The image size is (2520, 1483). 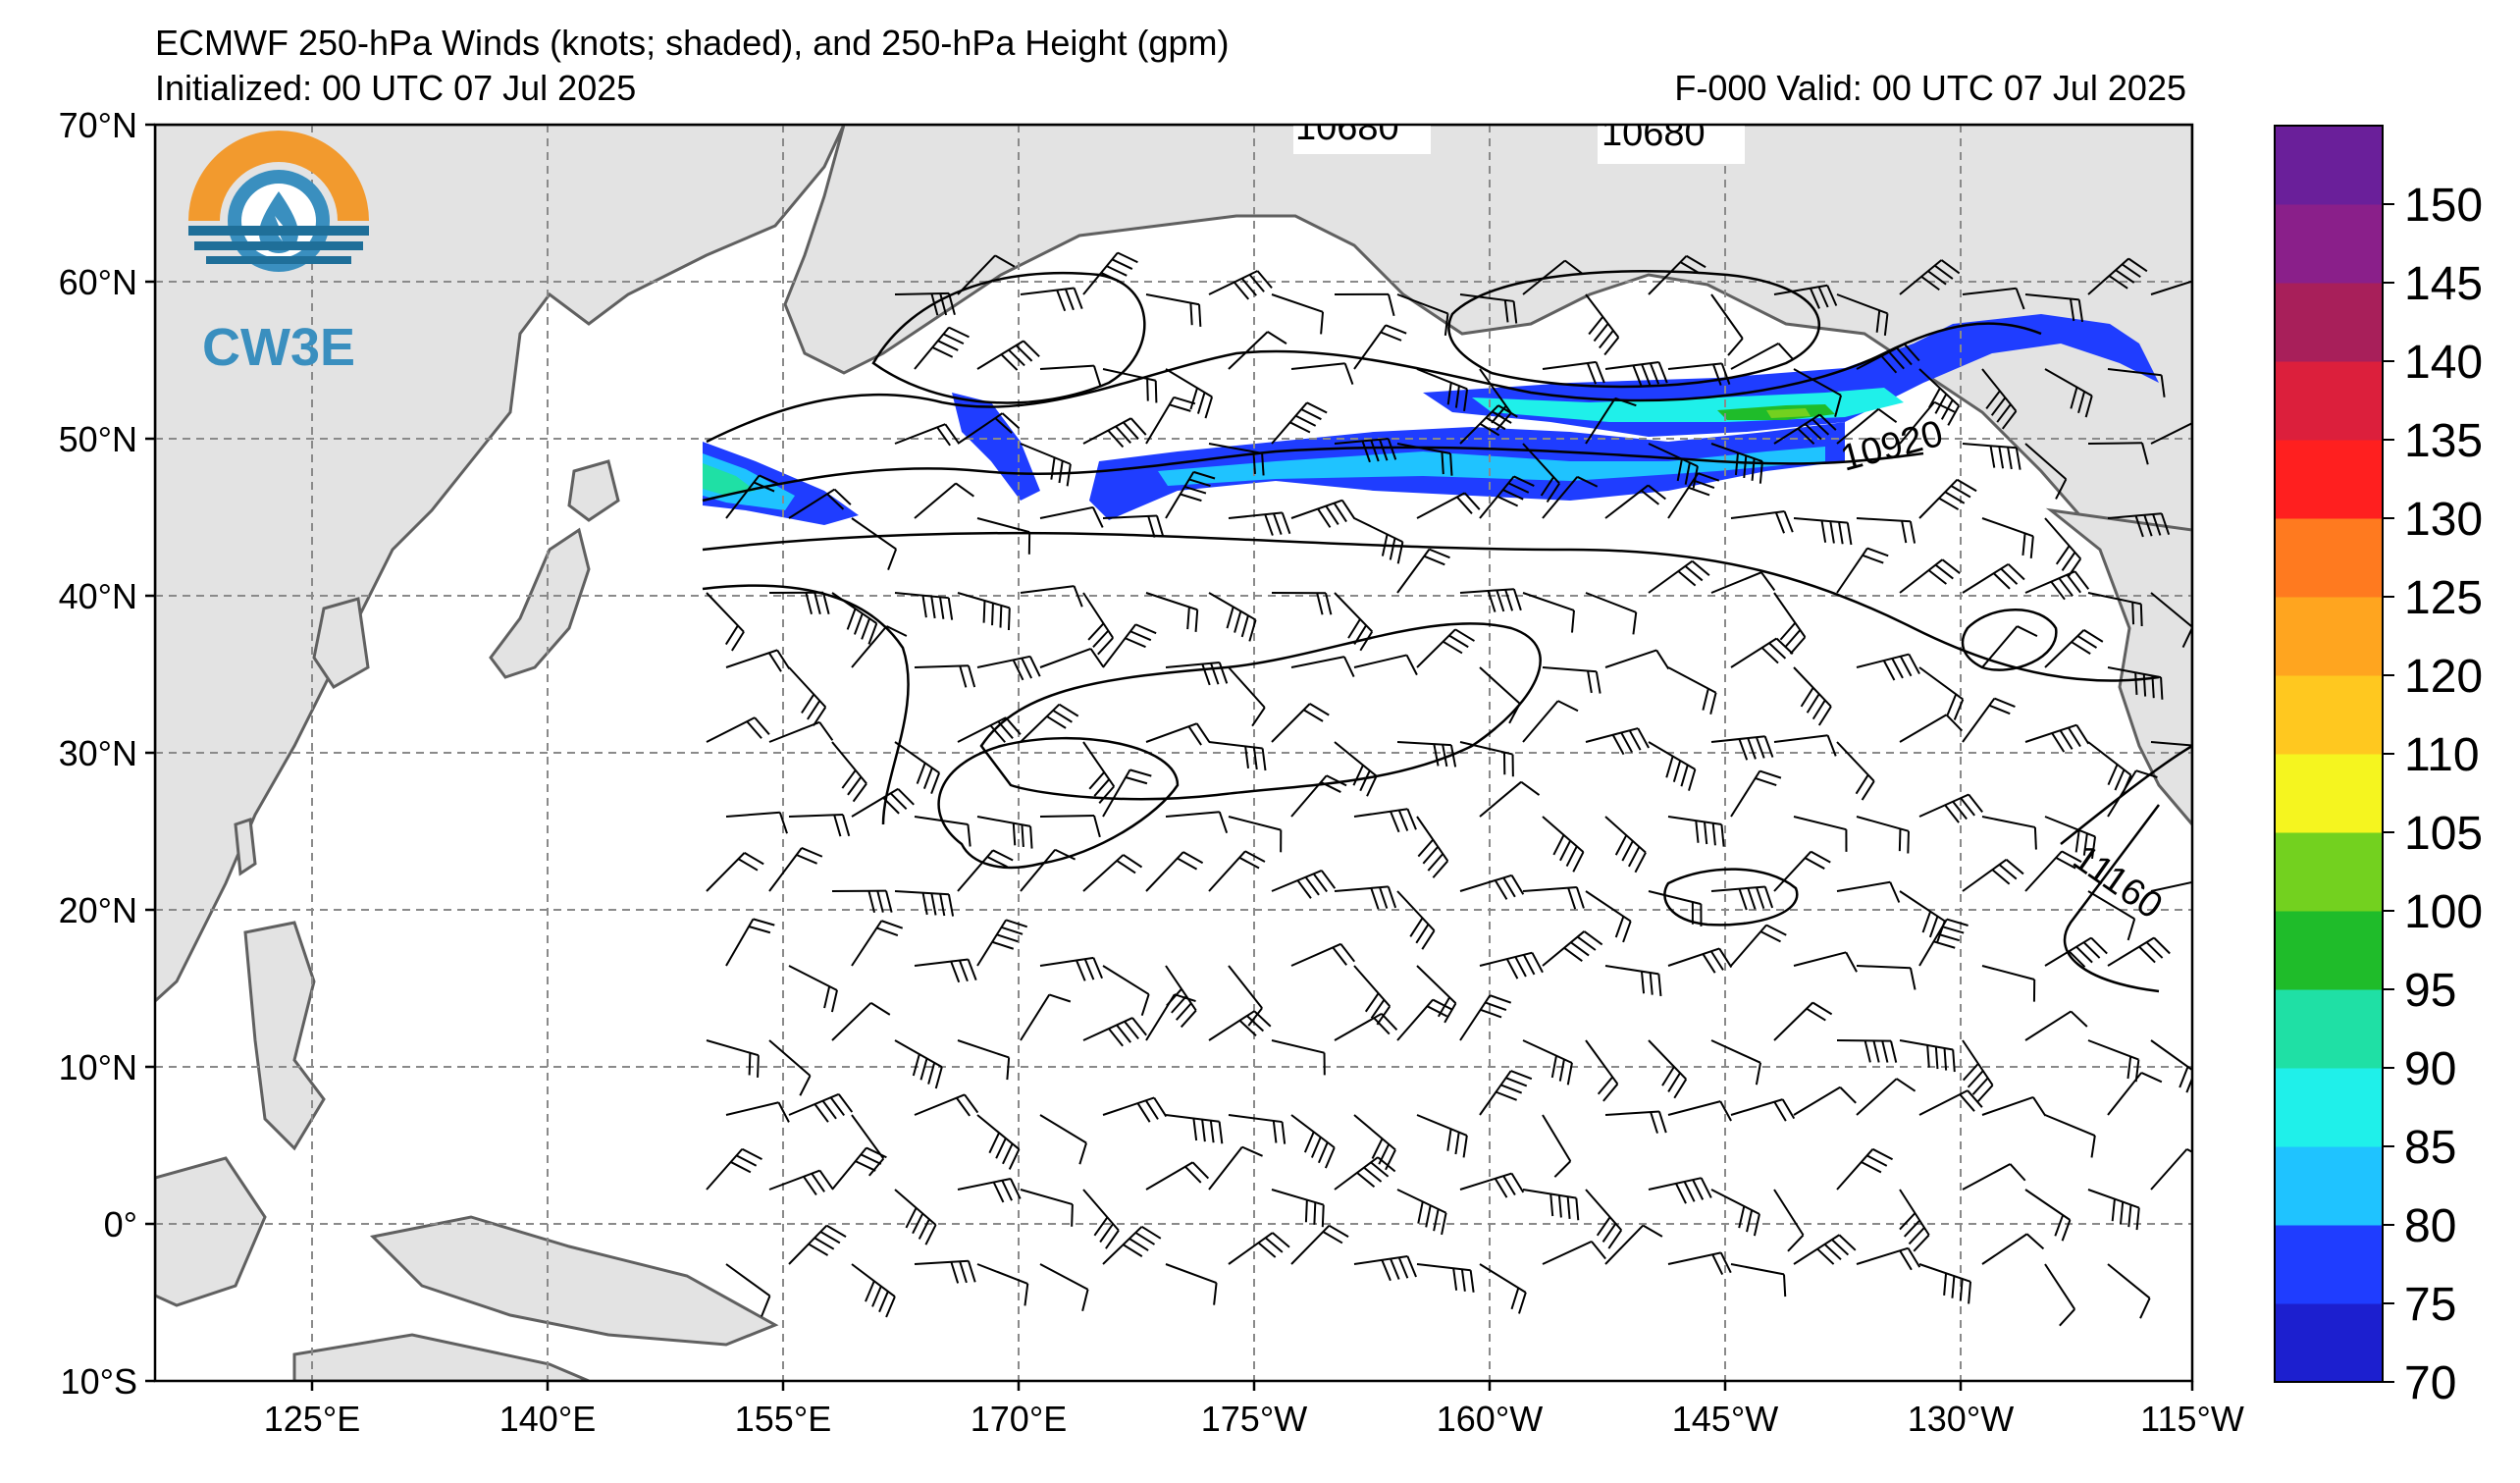 What do you see at coordinates (574, 1281) in the screenshot?
I see `new-guinea-island` at bounding box center [574, 1281].